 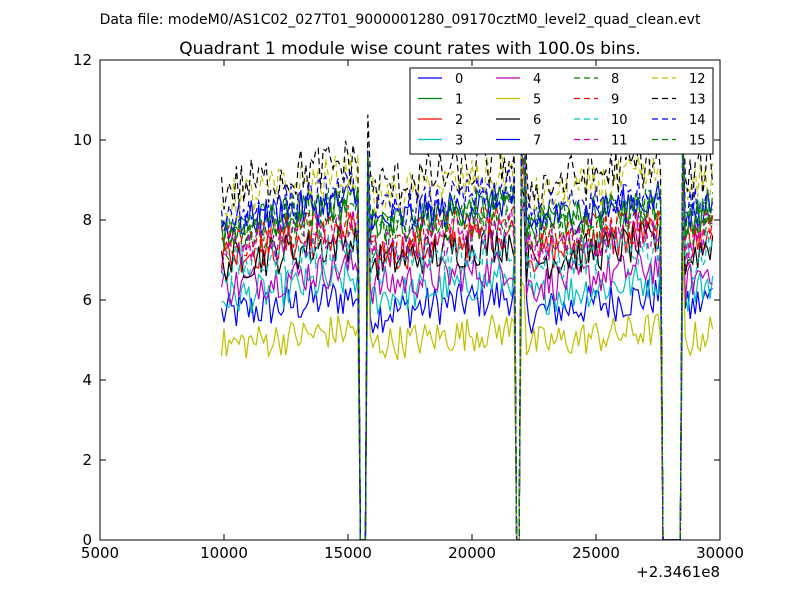 What do you see at coordinates (697, 100) in the screenshot?
I see `legend-label-13: 13` at bounding box center [697, 100].